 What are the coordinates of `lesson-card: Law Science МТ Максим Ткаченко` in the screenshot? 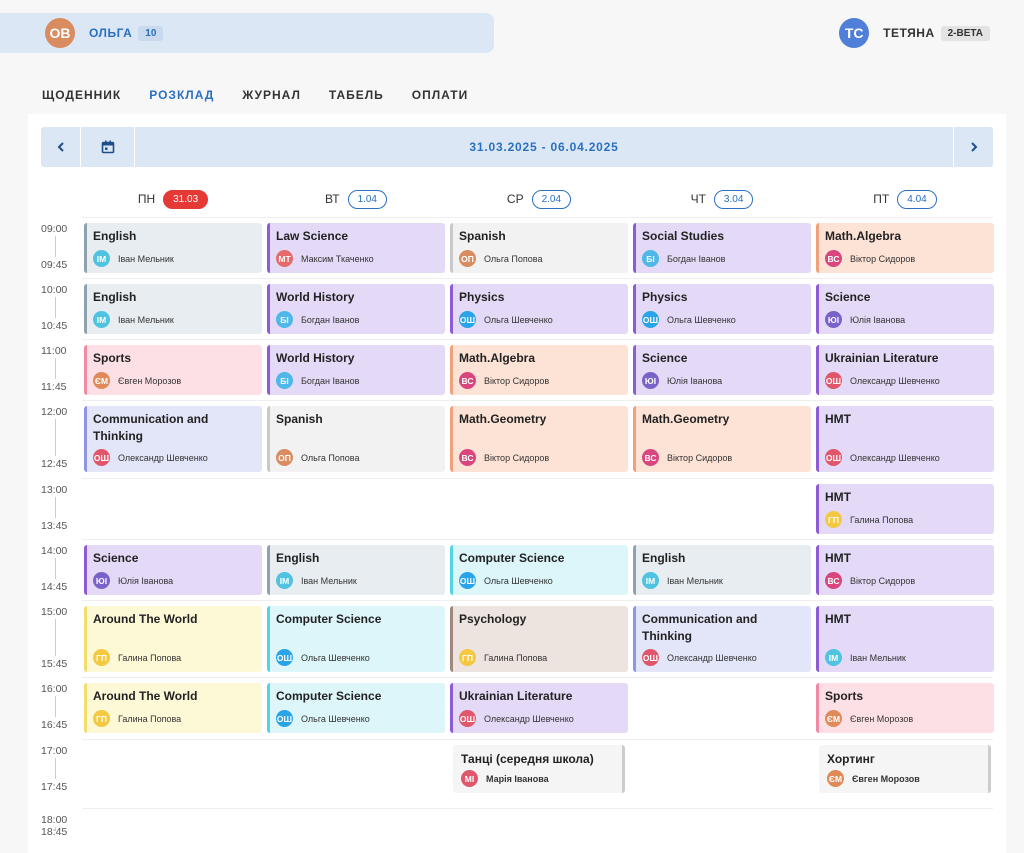 It's located at (356, 248).